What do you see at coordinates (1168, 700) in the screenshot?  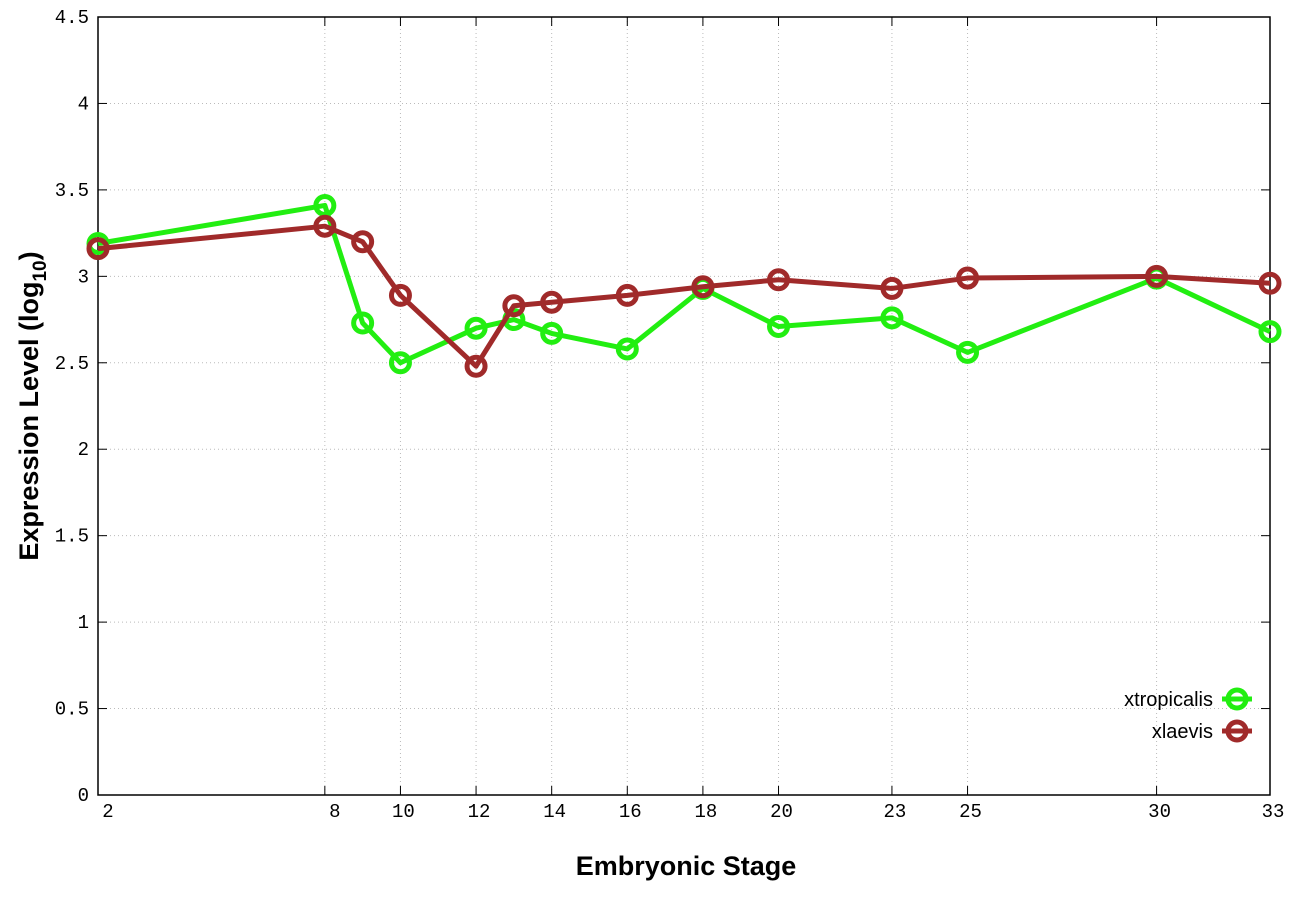 I see `legend-label: xtropicalis` at bounding box center [1168, 700].